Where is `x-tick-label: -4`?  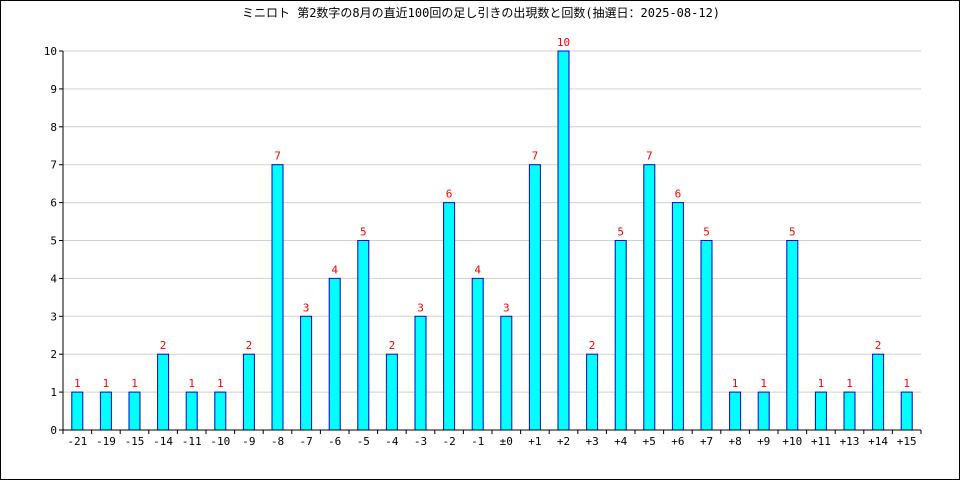 x-tick-label: -4 is located at coordinates (392, 441).